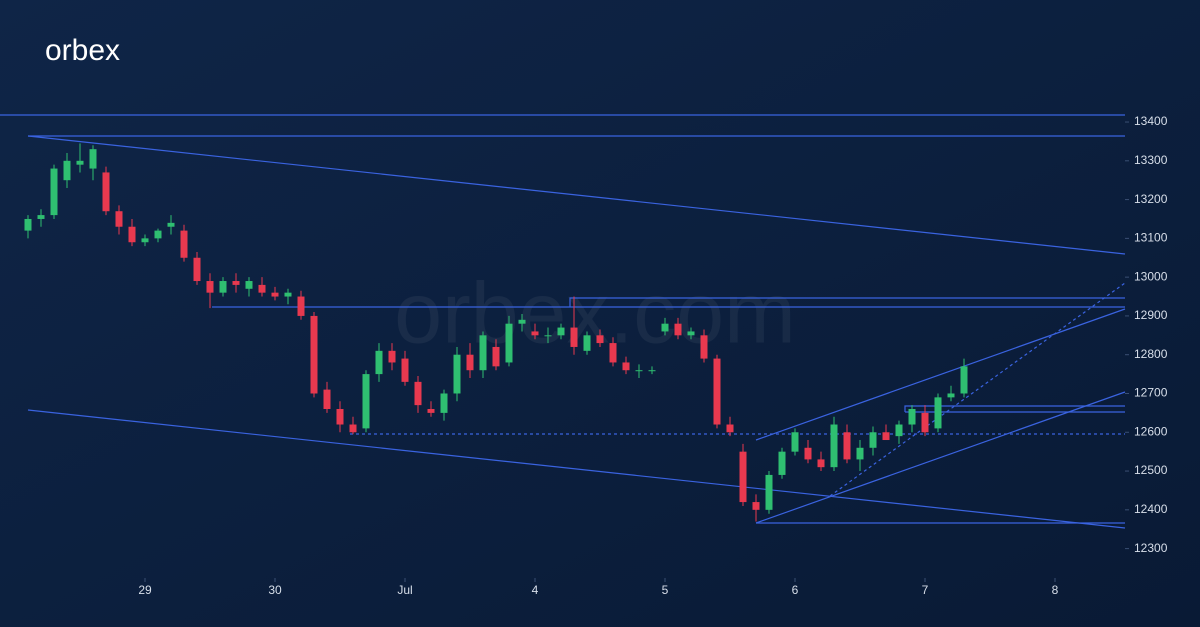  I want to click on y-tick-label: 12500, so click(1151, 470).